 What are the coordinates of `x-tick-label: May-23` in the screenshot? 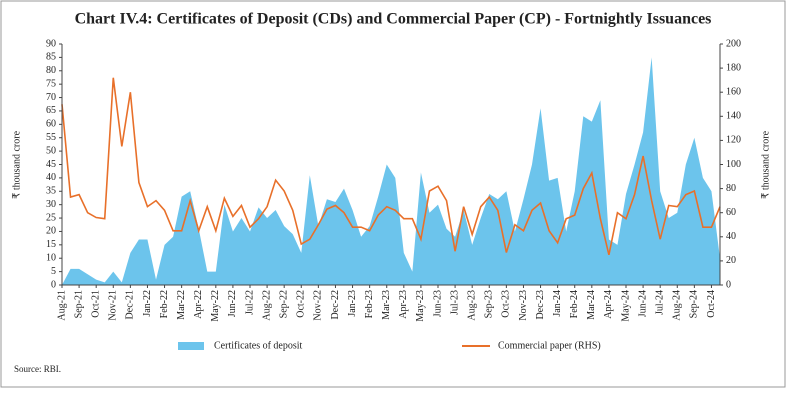 It's located at (420, 306).